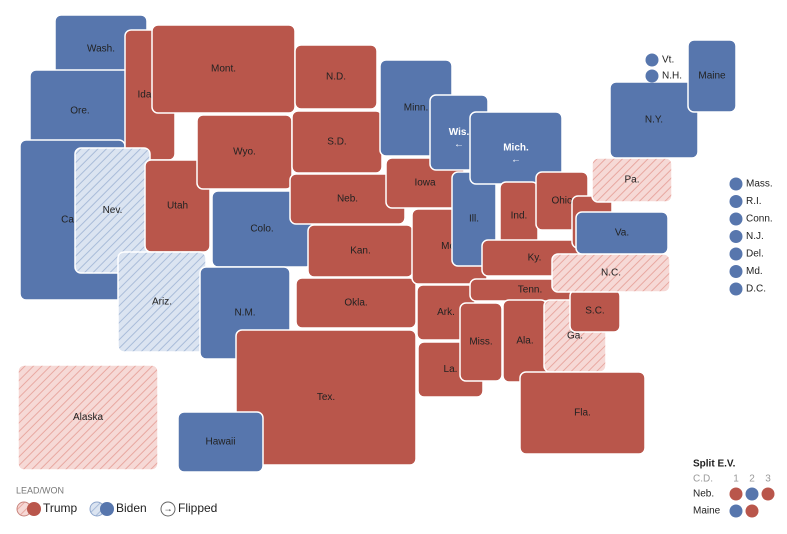 This screenshot has height=534, width=787. Describe the element at coordinates (562, 201) in the screenshot. I see `state-label: Ohio` at that location.